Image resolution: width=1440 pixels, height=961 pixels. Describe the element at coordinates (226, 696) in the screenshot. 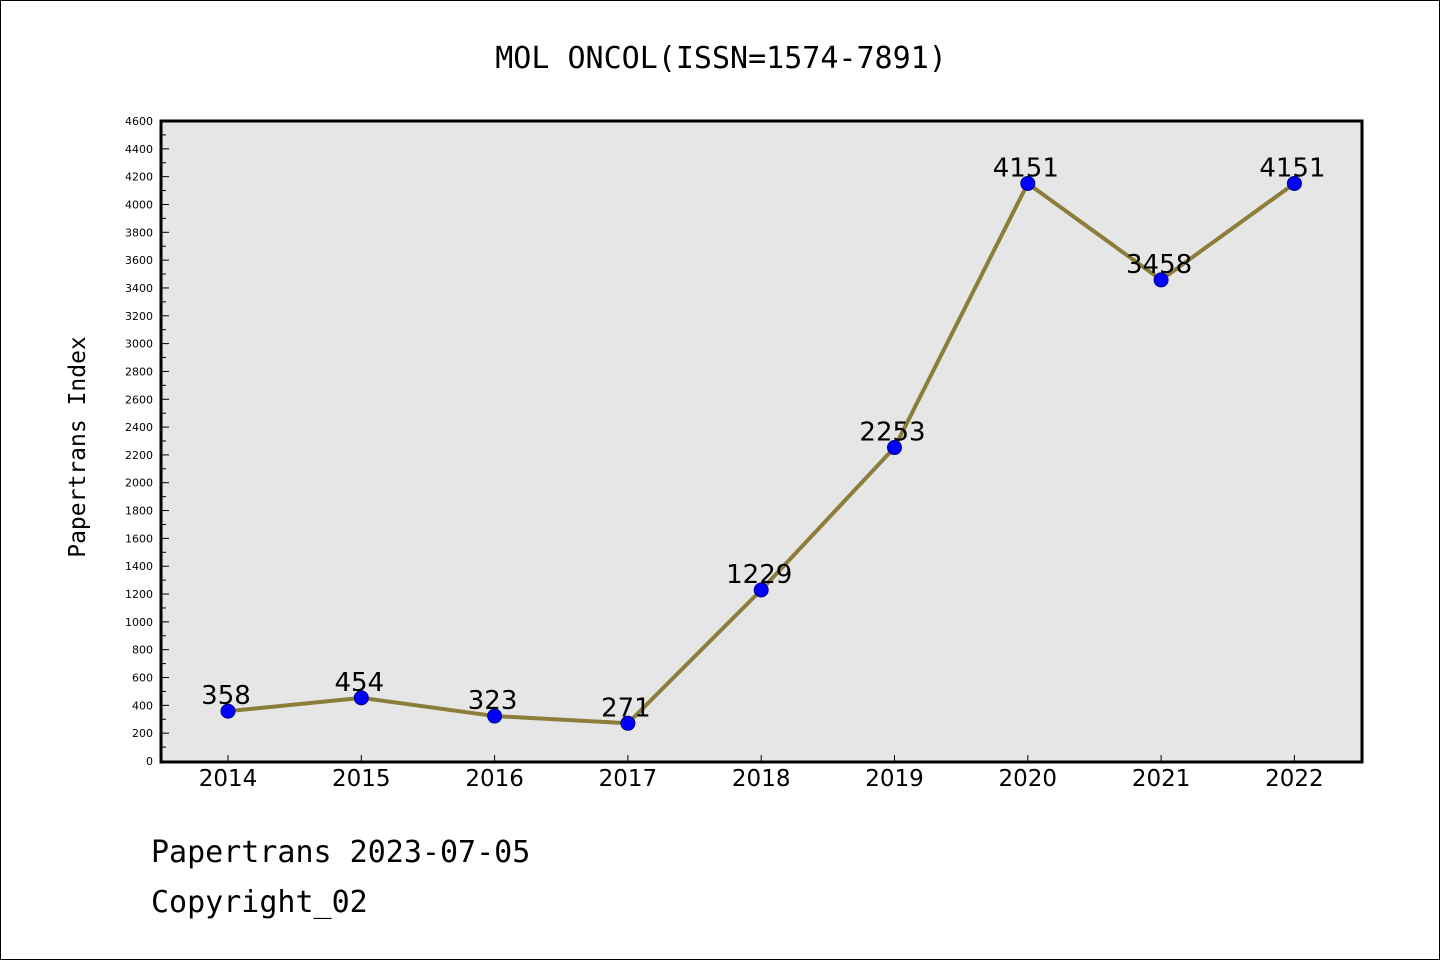

I see `data-label: 358` at that location.